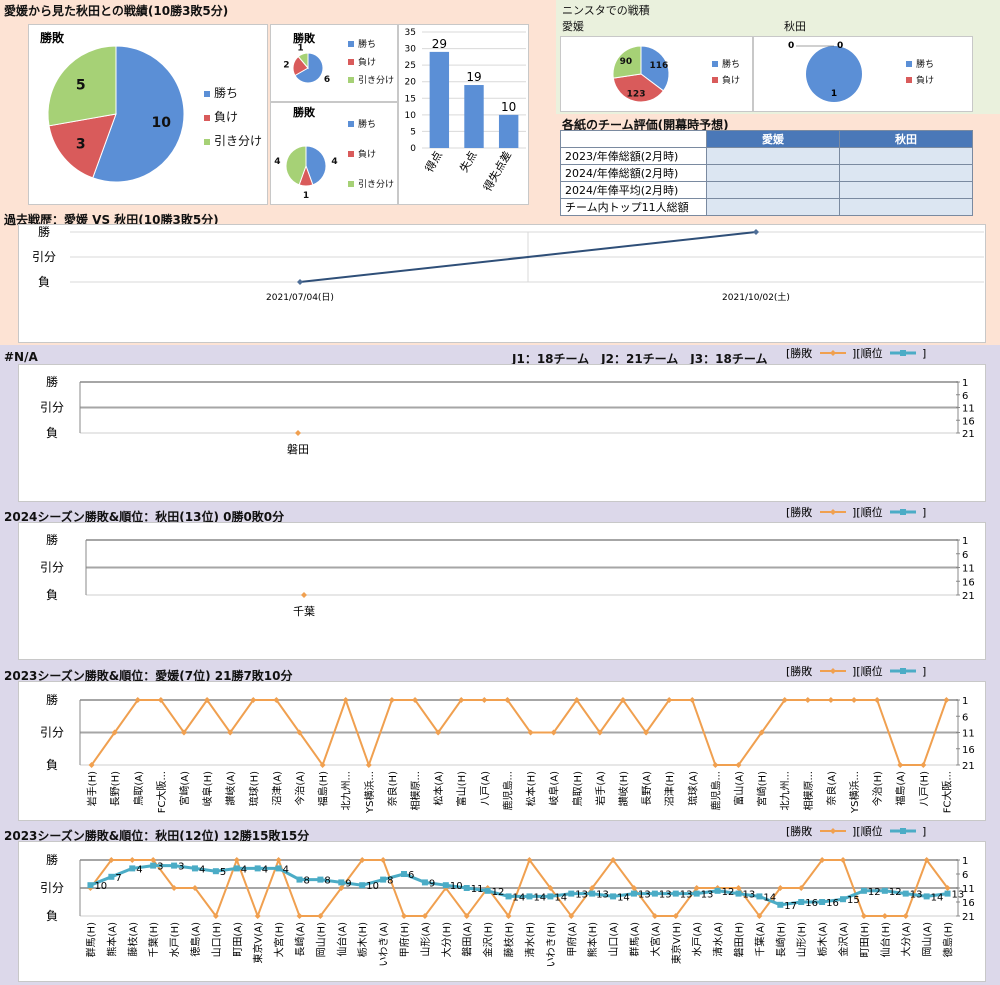 The height and width of the screenshot is (985, 1000). What do you see at coordinates (477, 889) in the screenshot?
I see `rank-data-label: 11` at bounding box center [477, 889].